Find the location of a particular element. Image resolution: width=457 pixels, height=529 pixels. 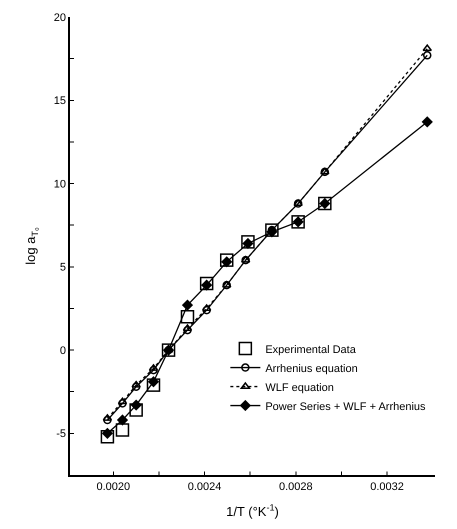

legend-label: Experimental Data is located at coordinates (311, 350).